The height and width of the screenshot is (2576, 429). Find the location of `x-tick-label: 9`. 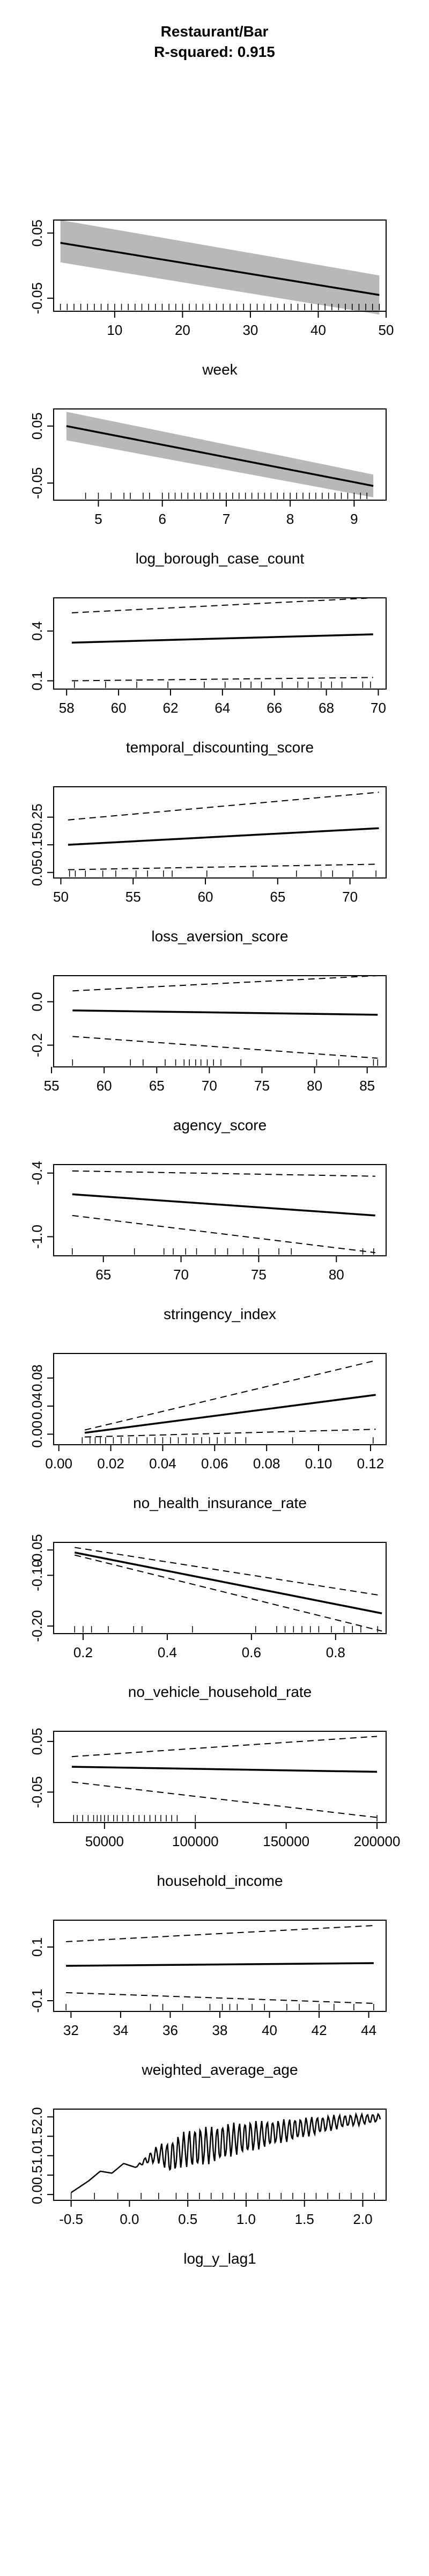

x-tick-label: 9 is located at coordinates (354, 519).